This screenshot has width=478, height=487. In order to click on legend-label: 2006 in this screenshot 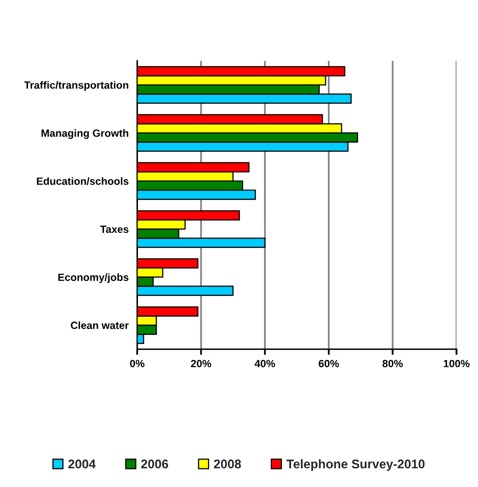, I will do `click(154, 464)`.